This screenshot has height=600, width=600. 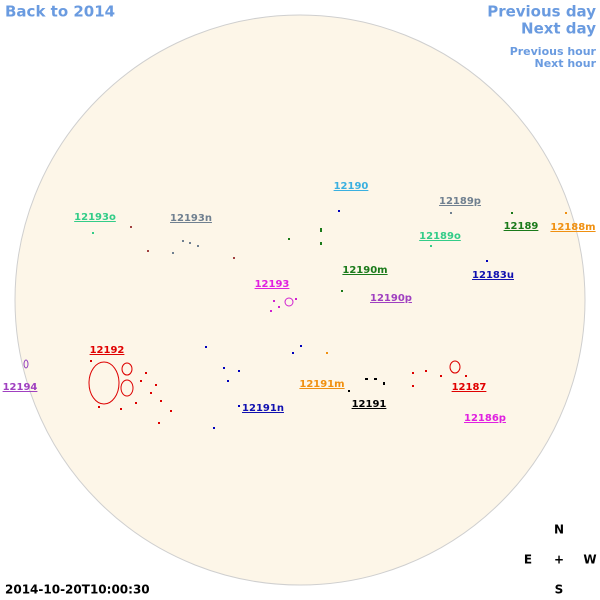 What do you see at coordinates (559, 560) in the screenshot?
I see `compass-center: +` at bounding box center [559, 560].